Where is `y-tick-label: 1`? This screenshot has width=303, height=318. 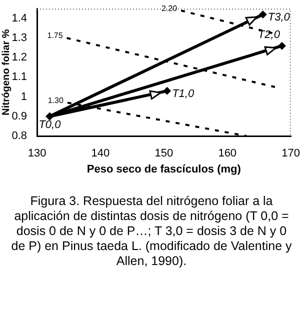 y-tick-label: 1 is located at coordinates (23, 96).